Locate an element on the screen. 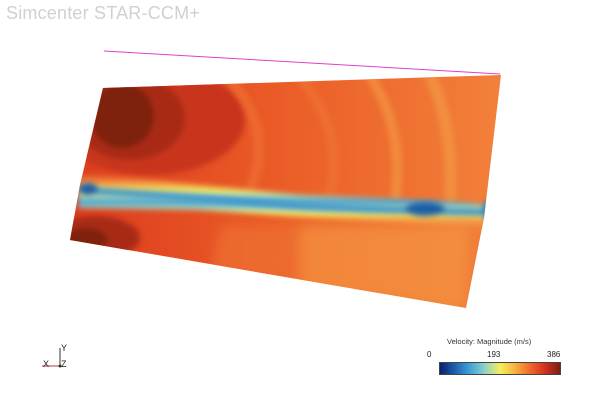 This screenshot has width=600, height=400. legend-color-bar is located at coordinates (500, 368).